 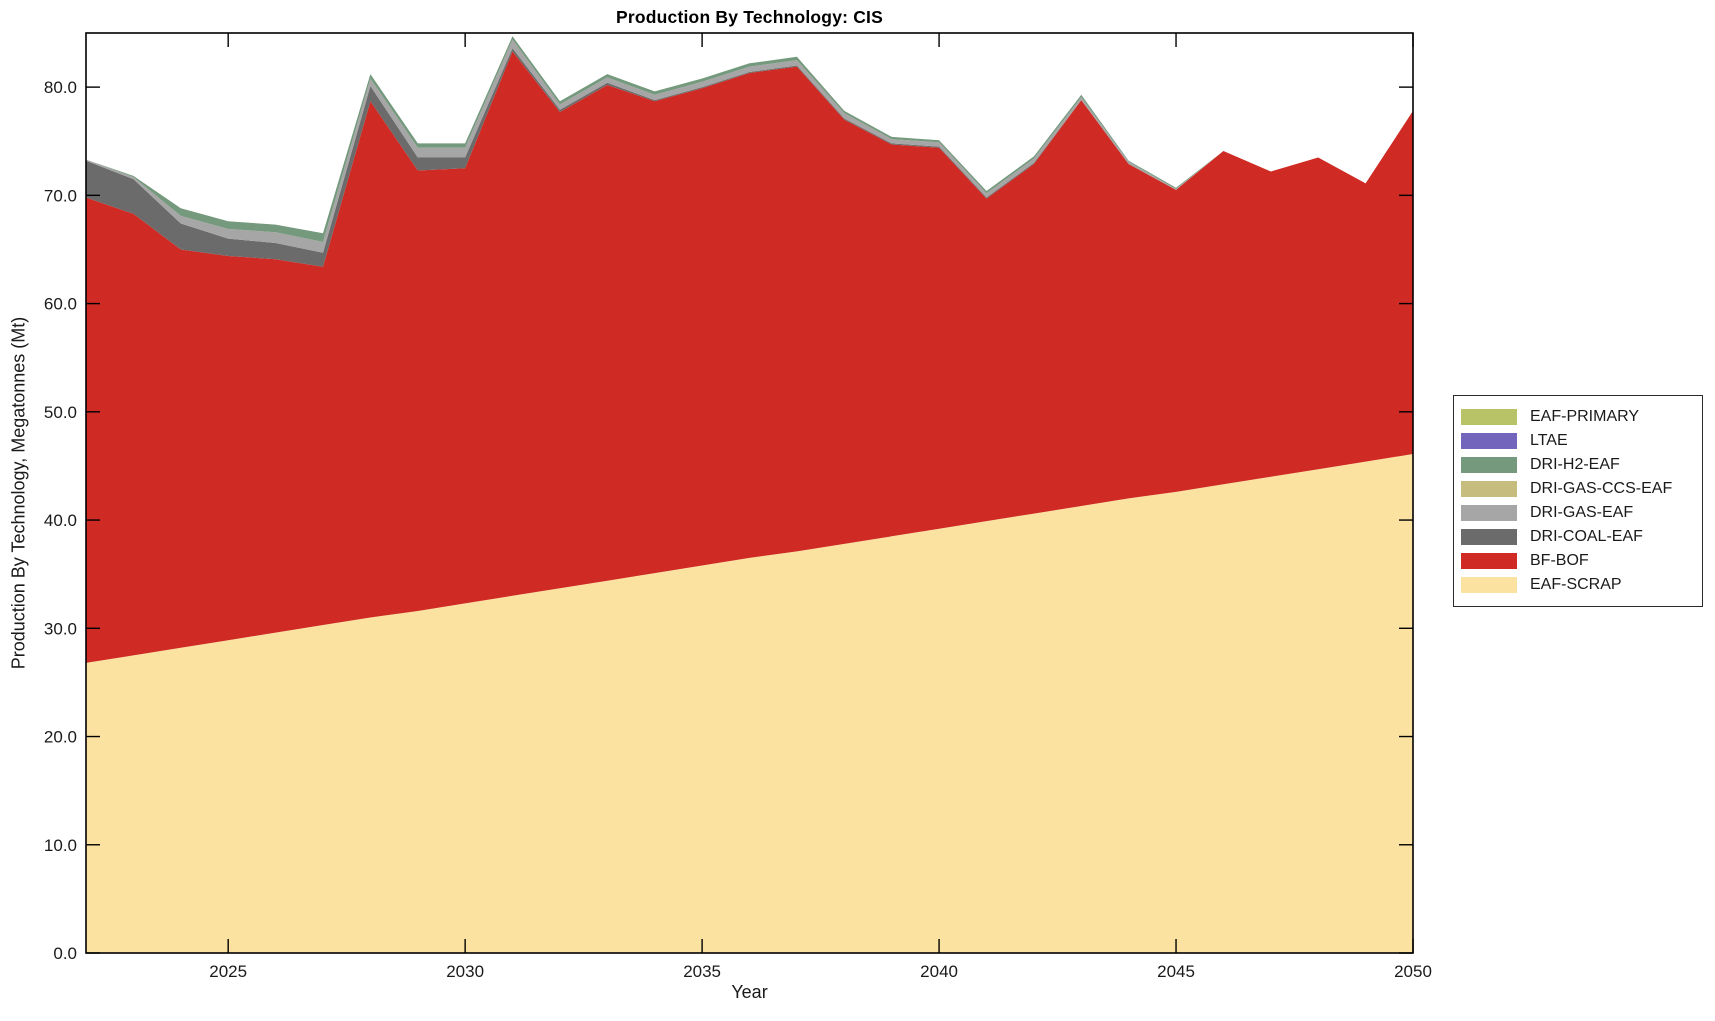 I want to click on legend-item-ltae: LTAE, so click(x=1577, y=441).